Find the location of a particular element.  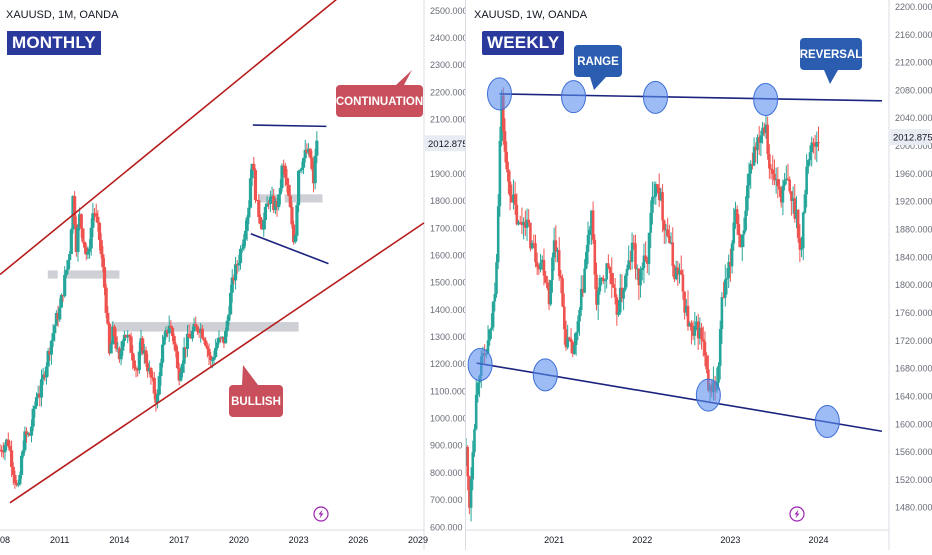

range-callout: RANGE is located at coordinates (598, 67).